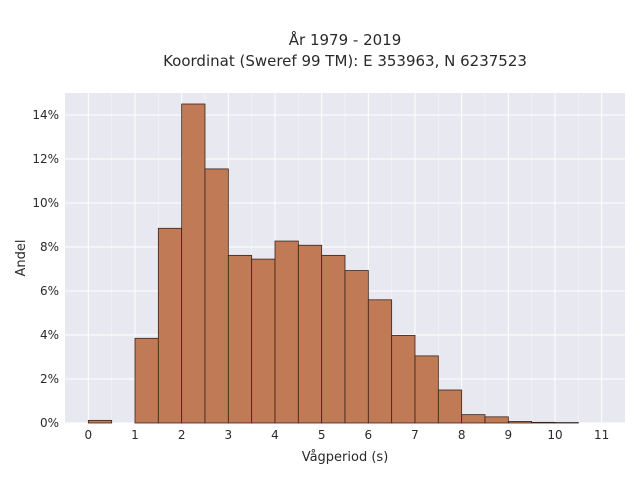  I want to click on y-axis-ticks: 0% 2% 4% 6% 8% 10% 12% 14%, so click(45, 269).